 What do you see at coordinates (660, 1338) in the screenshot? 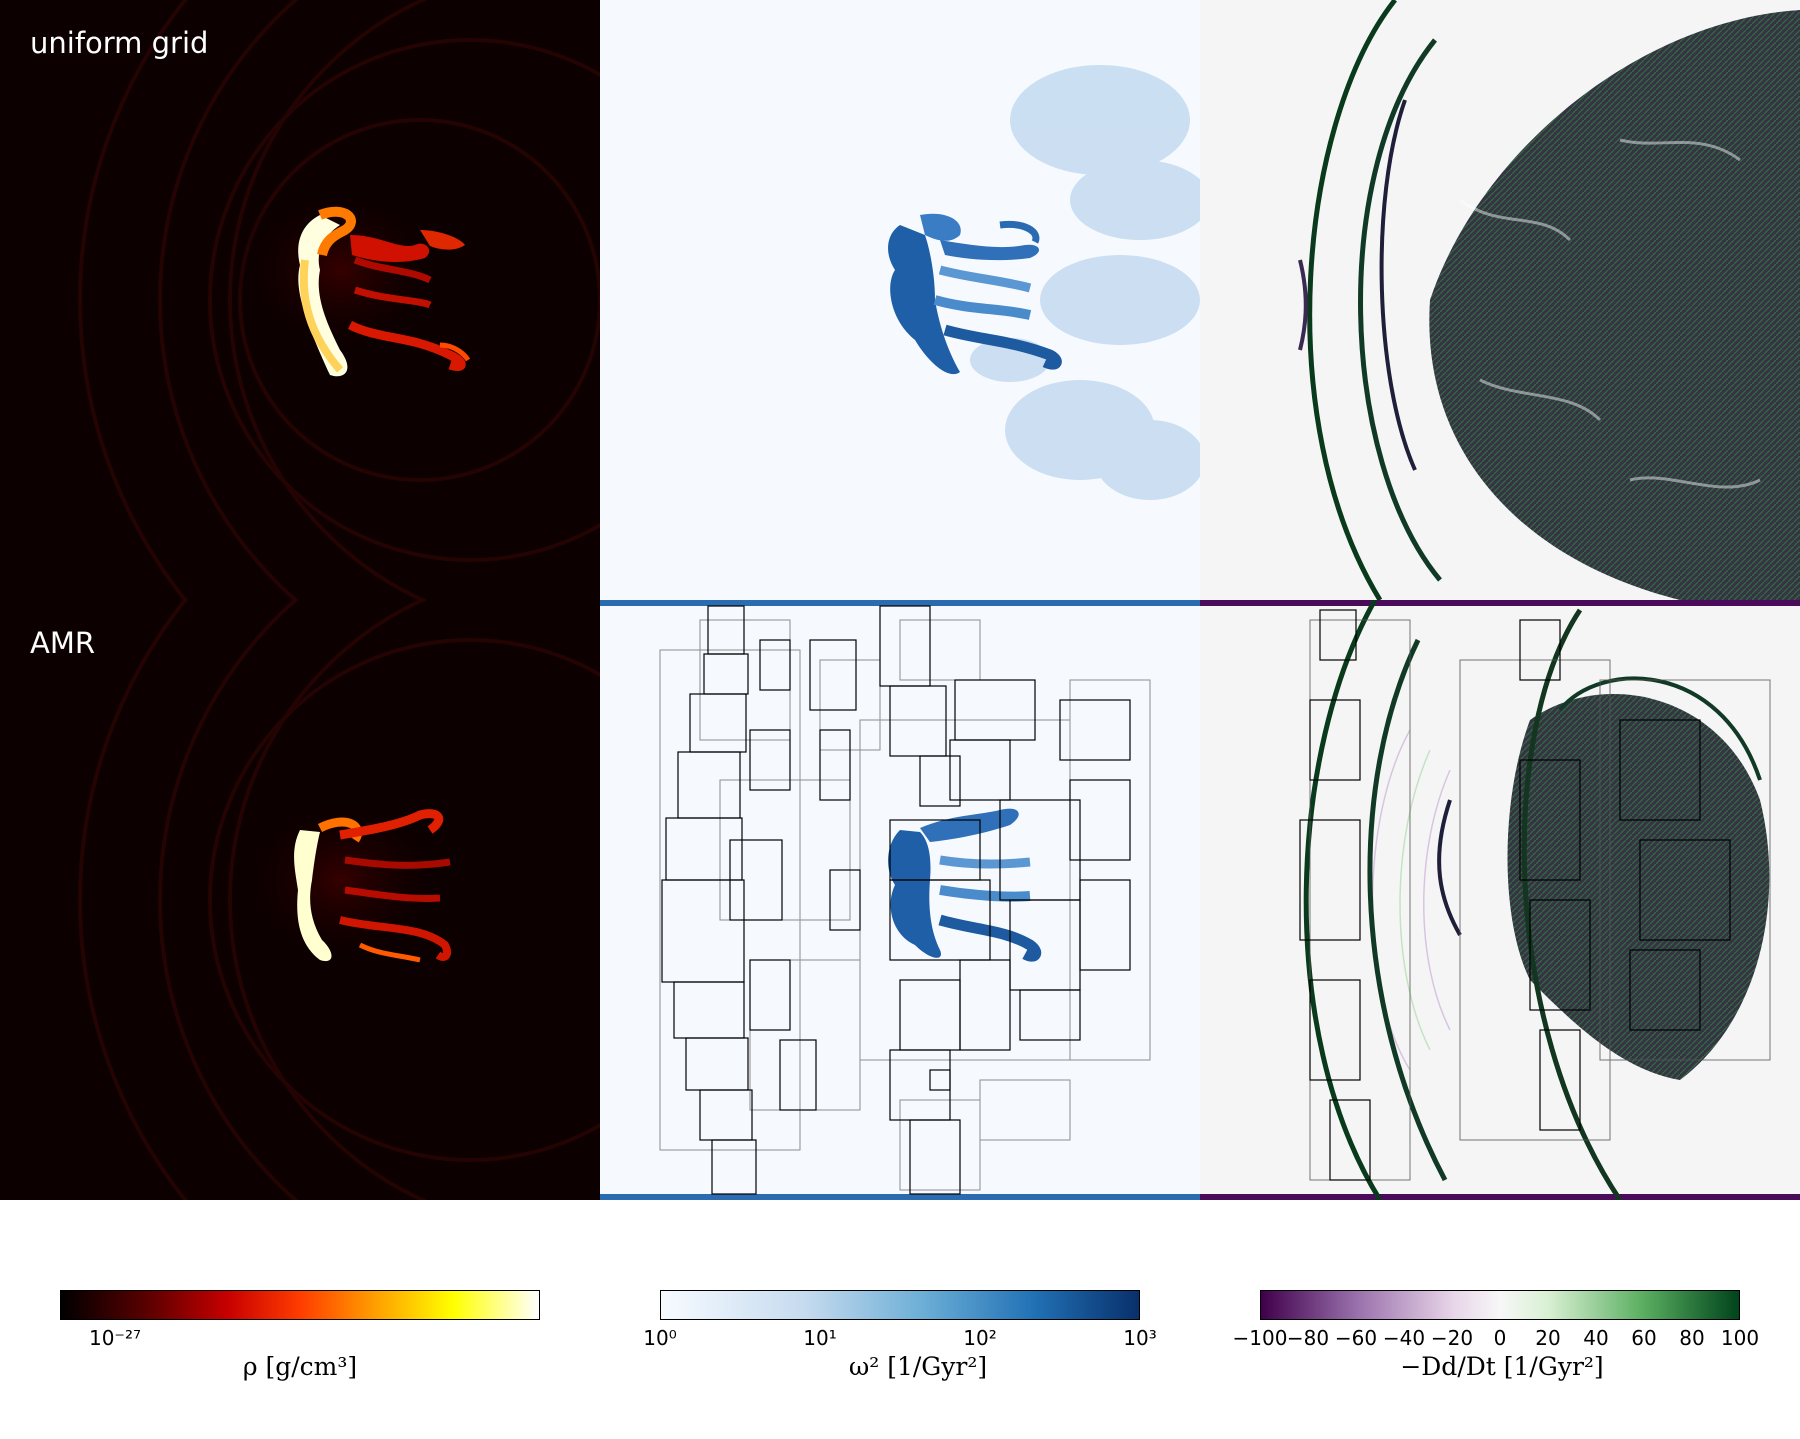
I see `vorticity-tick-0: 10⁰` at bounding box center [660, 1338].